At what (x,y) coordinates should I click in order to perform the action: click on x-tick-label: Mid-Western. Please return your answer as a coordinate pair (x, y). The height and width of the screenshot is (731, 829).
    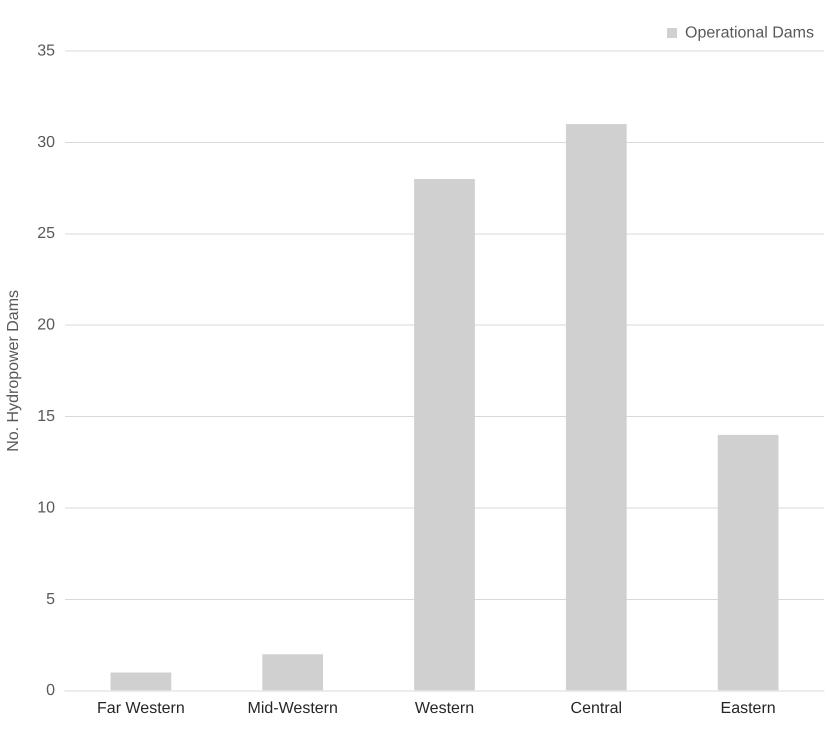
    Looking at the image, I should click on (293, 708).